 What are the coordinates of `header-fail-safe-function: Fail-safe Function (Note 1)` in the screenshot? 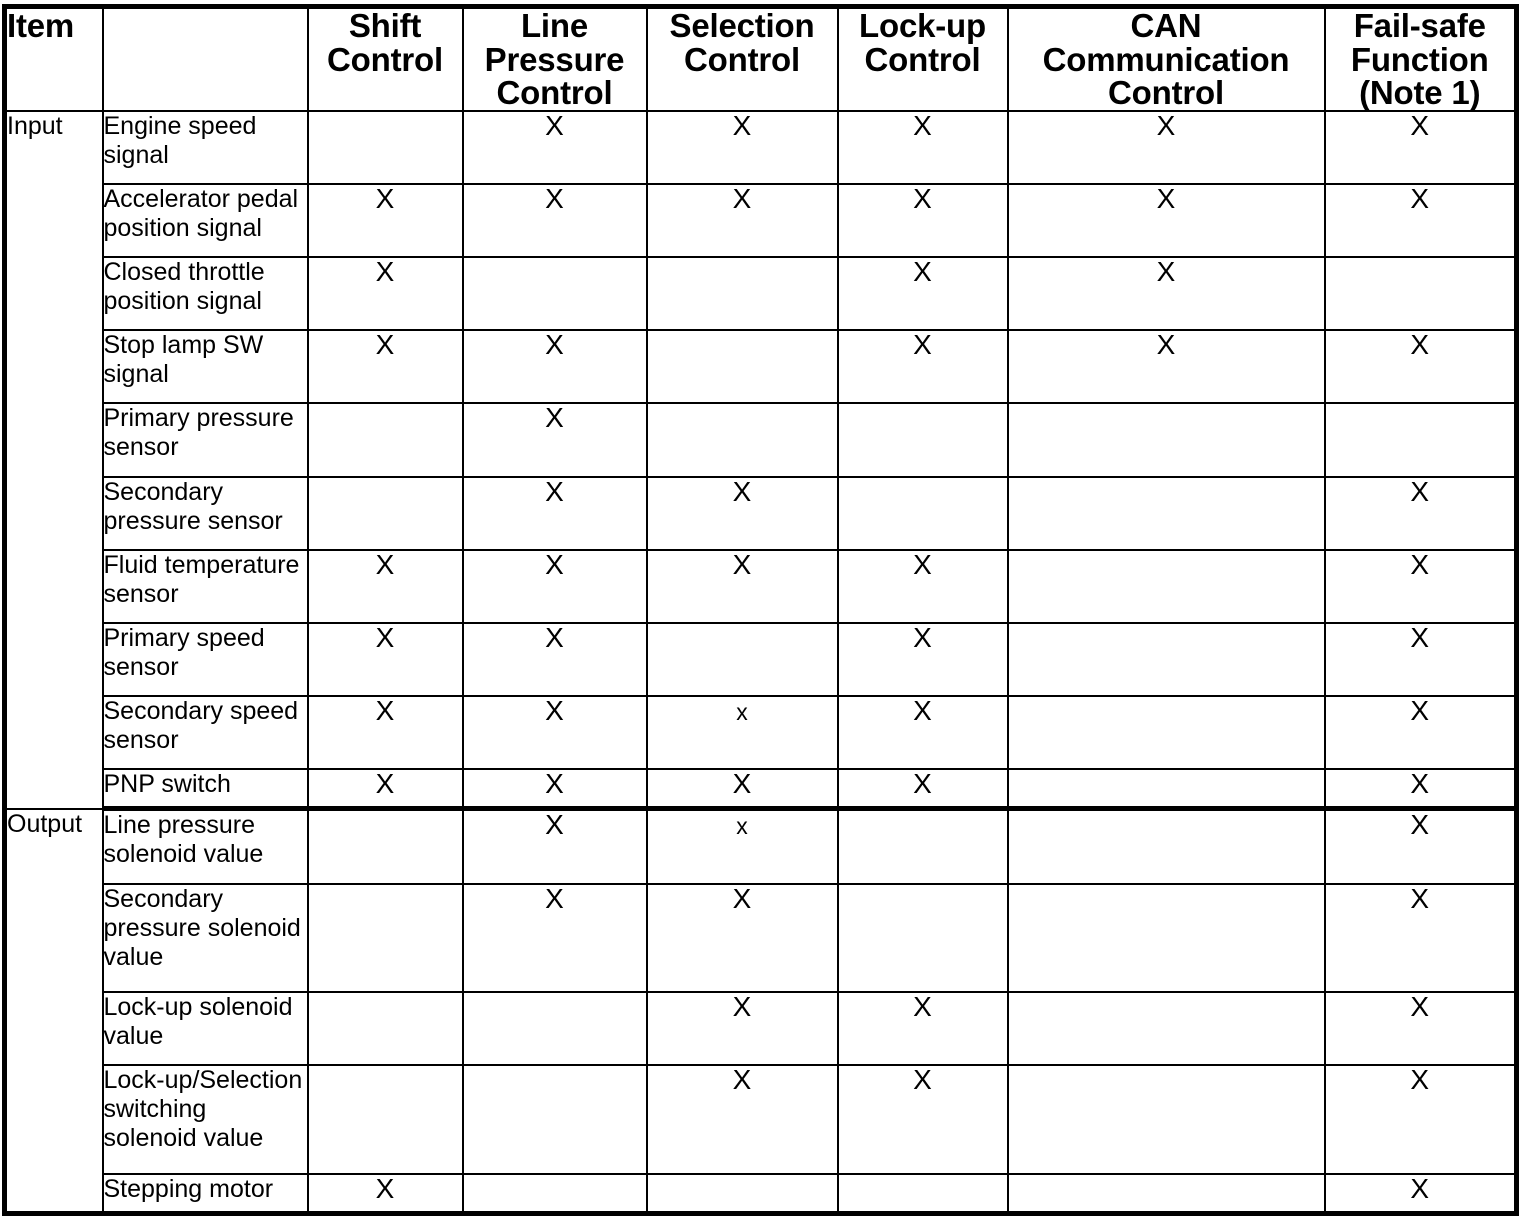 It's located at (1420, 58).